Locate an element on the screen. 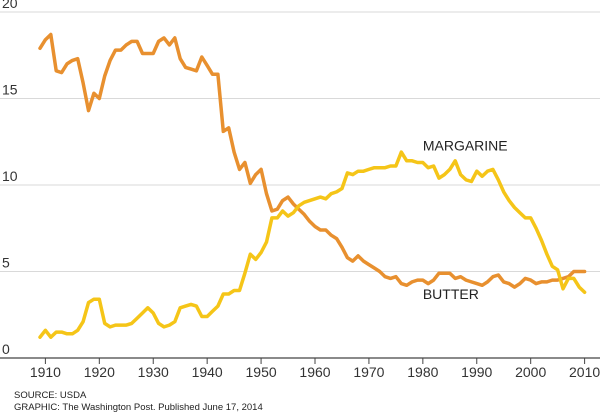 This screenshot has height=415, width=613. source-note: SOURCE: USDA is located at coordinates (50, 395).